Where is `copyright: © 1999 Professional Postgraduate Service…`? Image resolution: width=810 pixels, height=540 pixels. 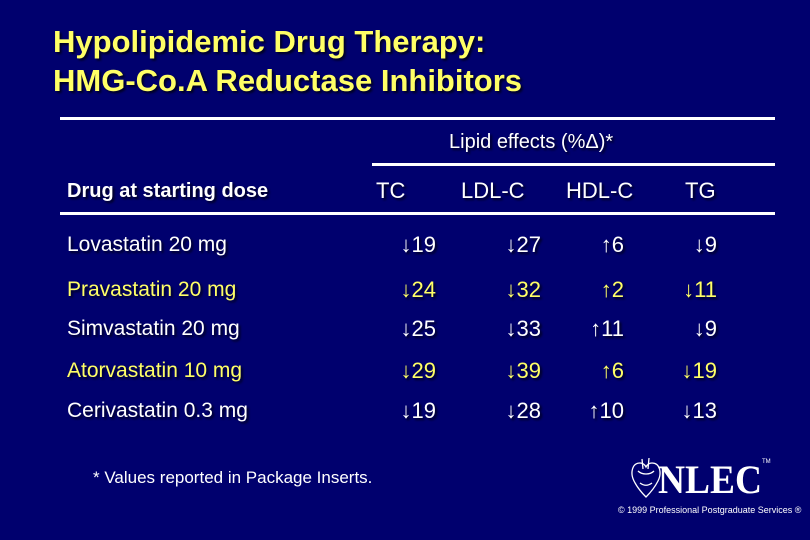
copyright: © 1999 Professional Postgraduate Service… is located at coordinates (710, 510).